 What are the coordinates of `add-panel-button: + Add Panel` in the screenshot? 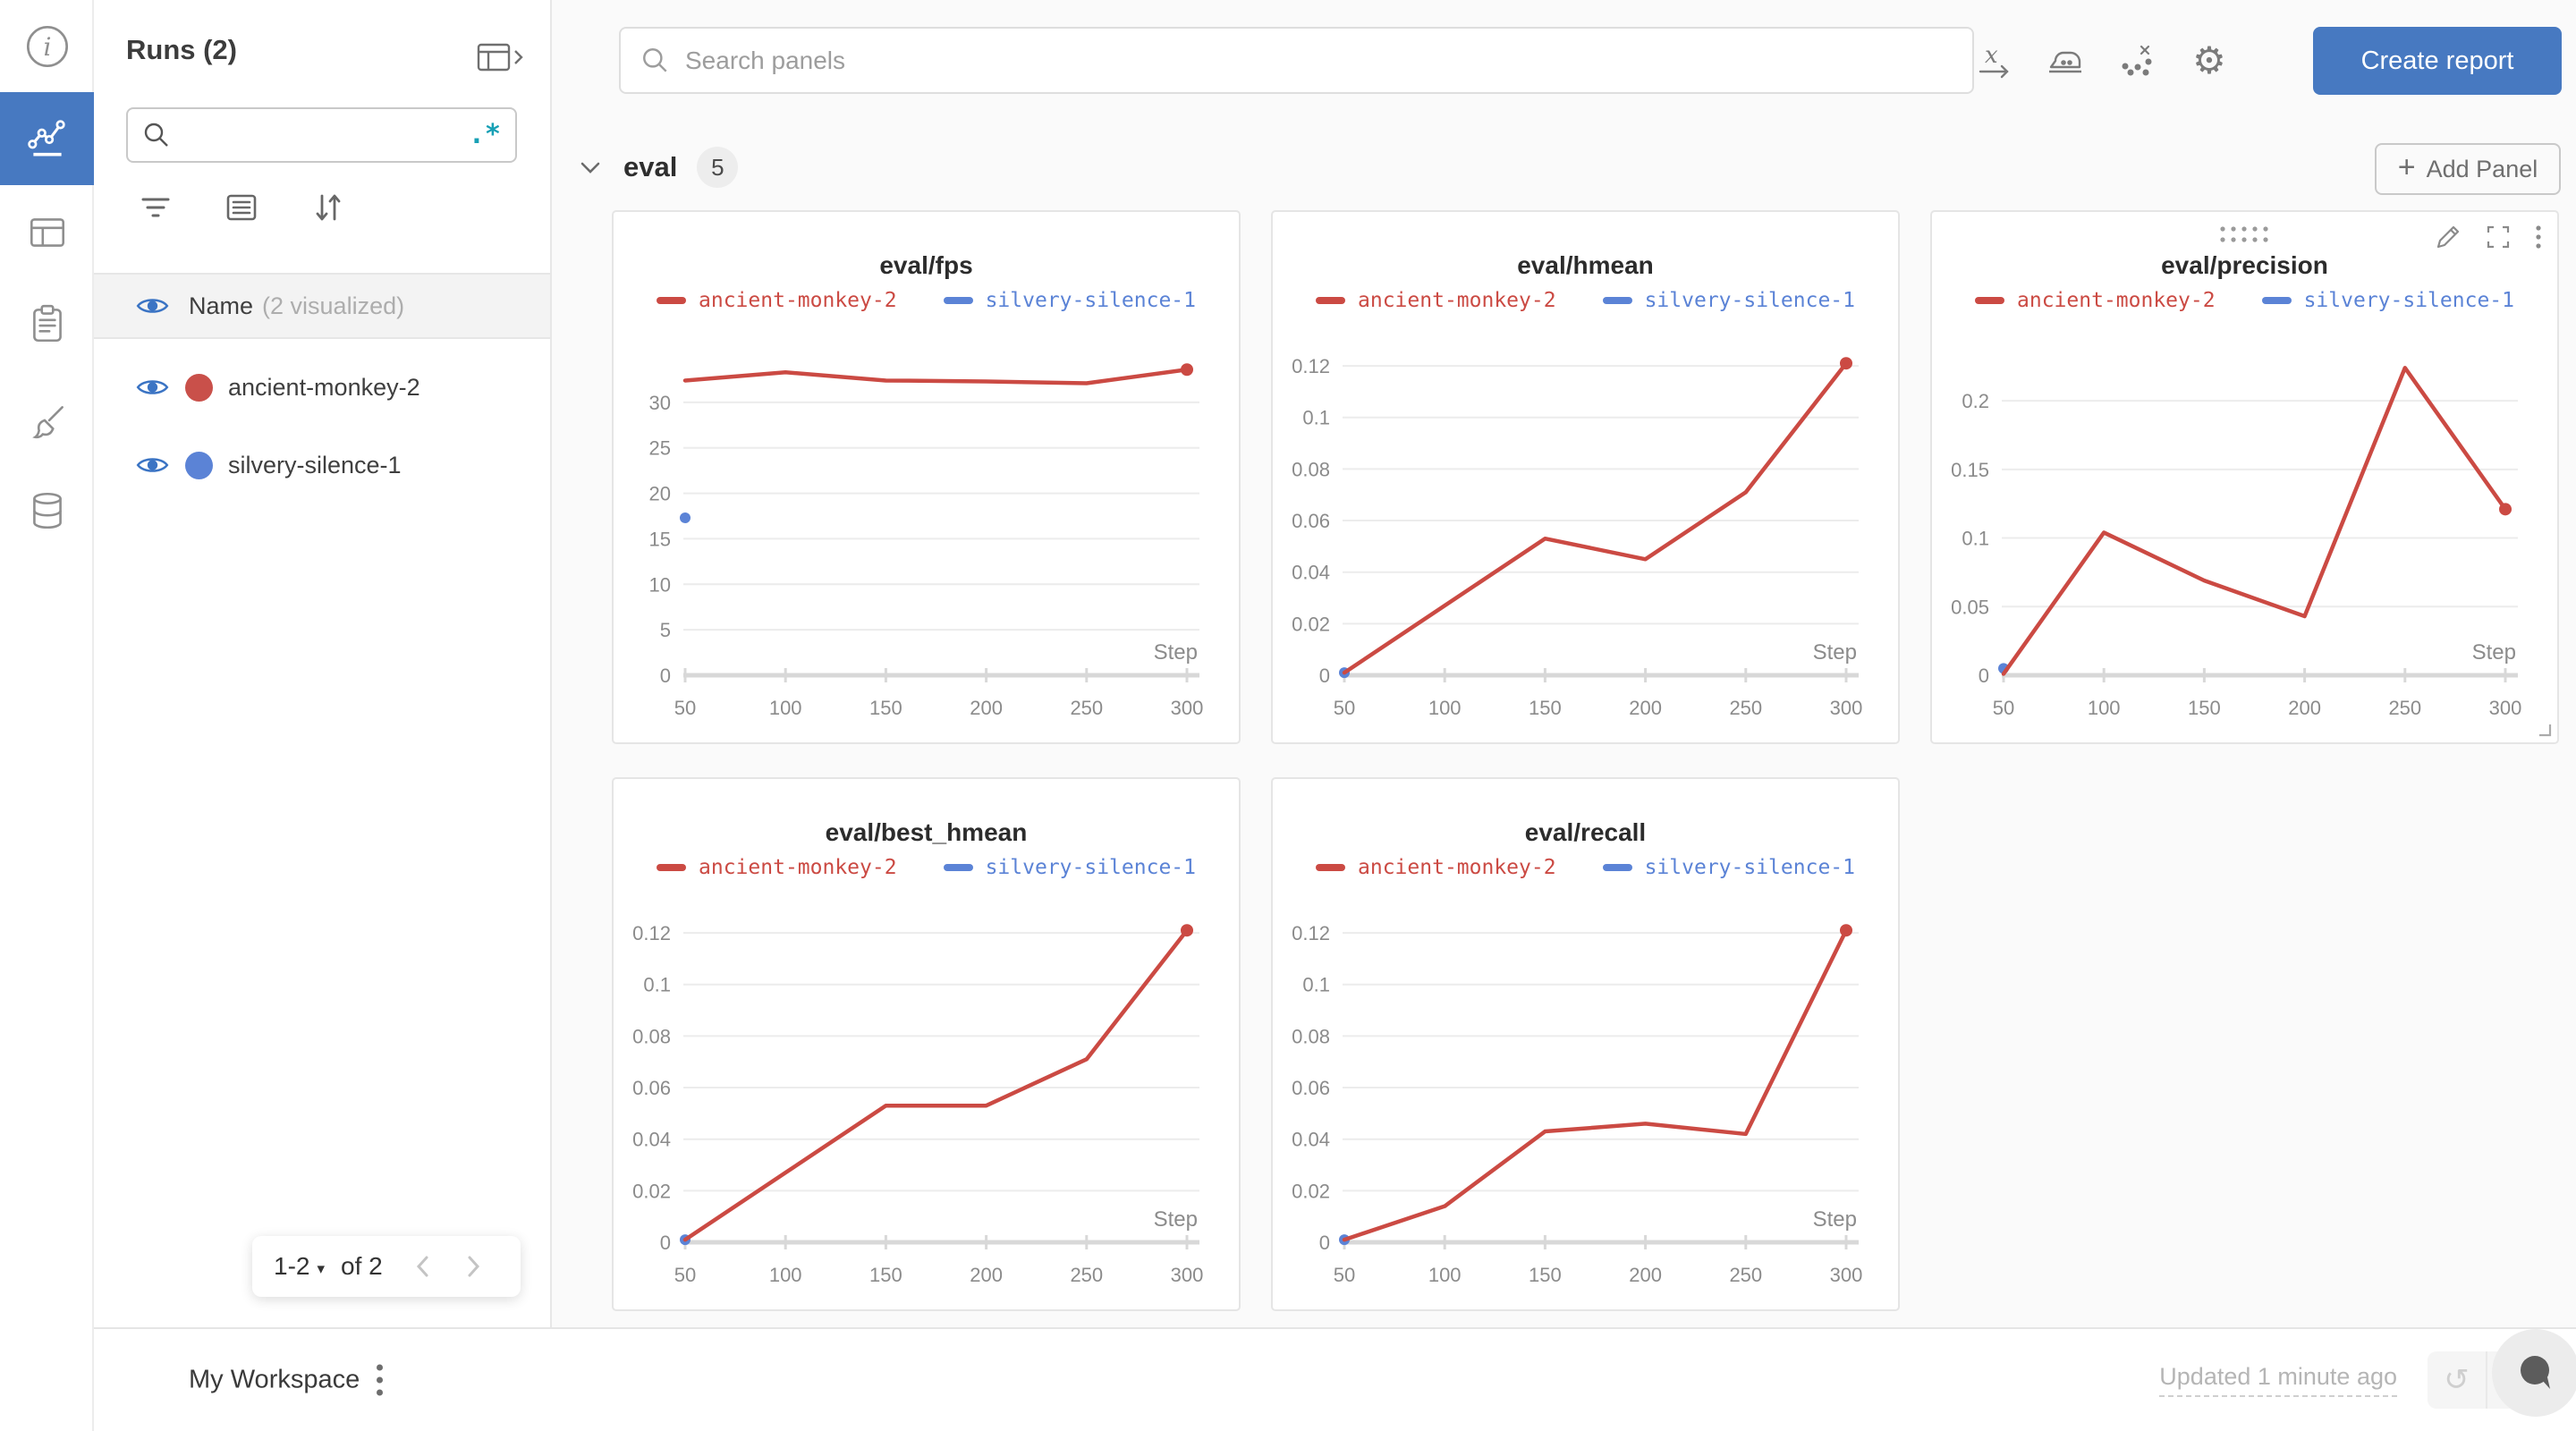 It's located at (2468, 169).